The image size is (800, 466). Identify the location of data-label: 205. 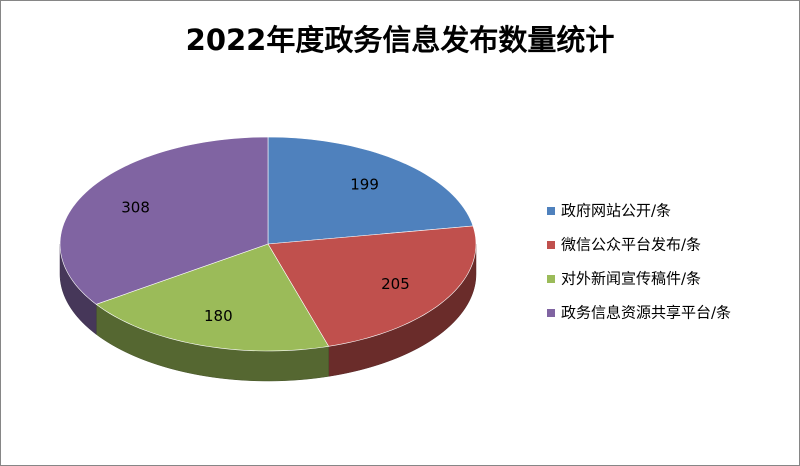
(395, 284).